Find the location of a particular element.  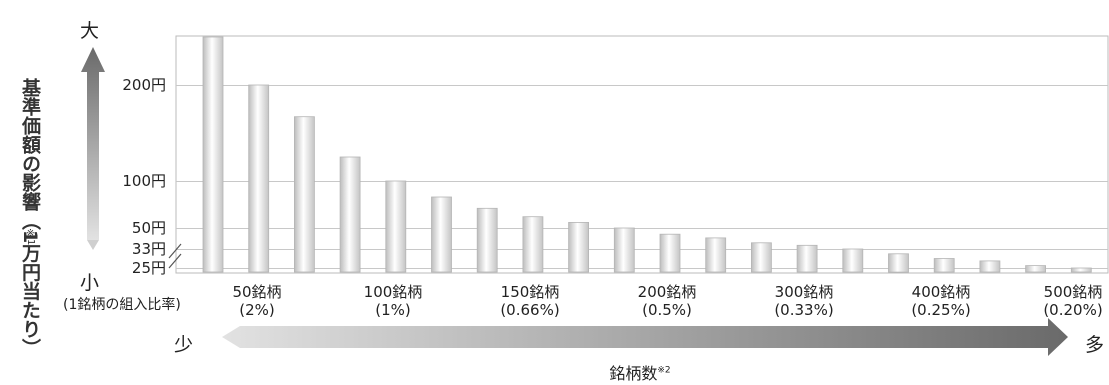

x-tick-label: 500銘柄 (0.20%) is located at coordinates (1063, 301).